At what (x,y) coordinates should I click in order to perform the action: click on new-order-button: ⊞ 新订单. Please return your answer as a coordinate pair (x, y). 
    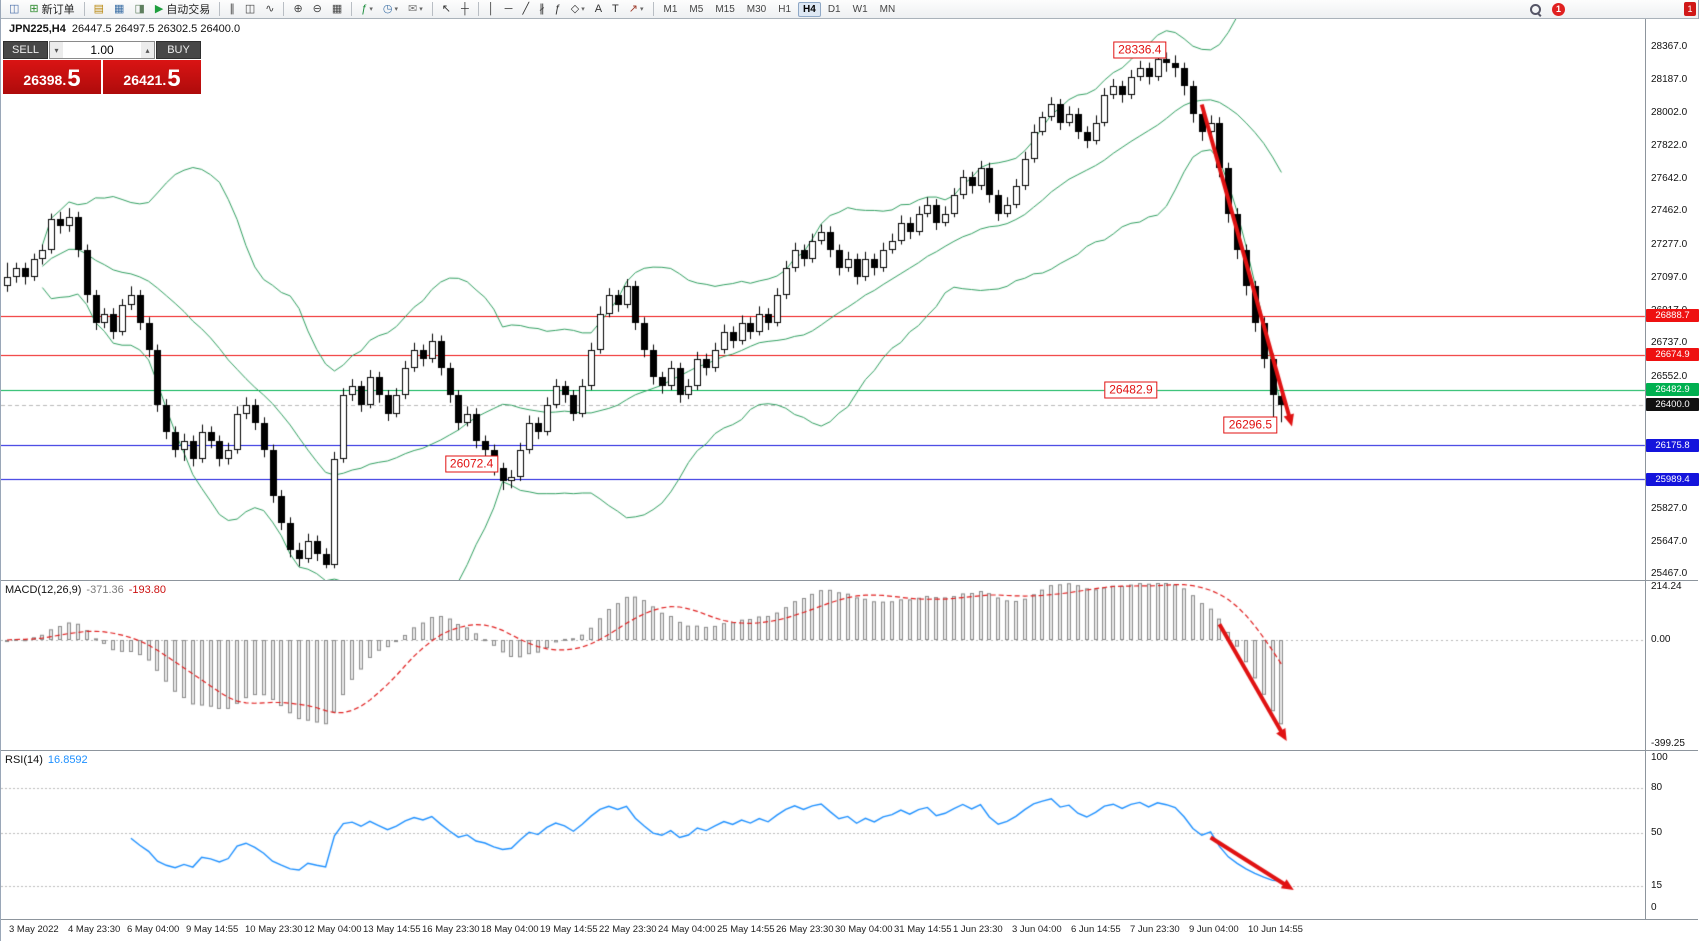
    Looking at the image, I should click on (51, 9).